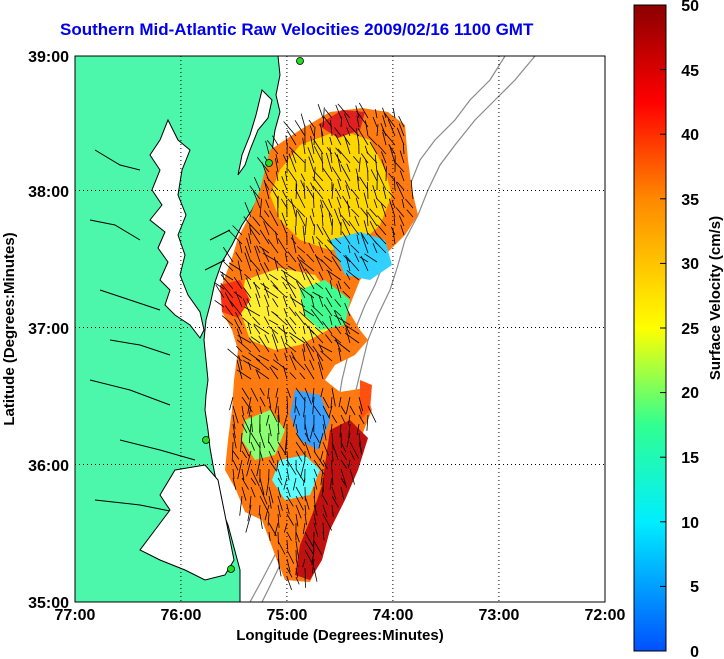 The width and height of the screenshot is (724, 659). I want to click on y-tick-label: 37:00, so click(48, 329).